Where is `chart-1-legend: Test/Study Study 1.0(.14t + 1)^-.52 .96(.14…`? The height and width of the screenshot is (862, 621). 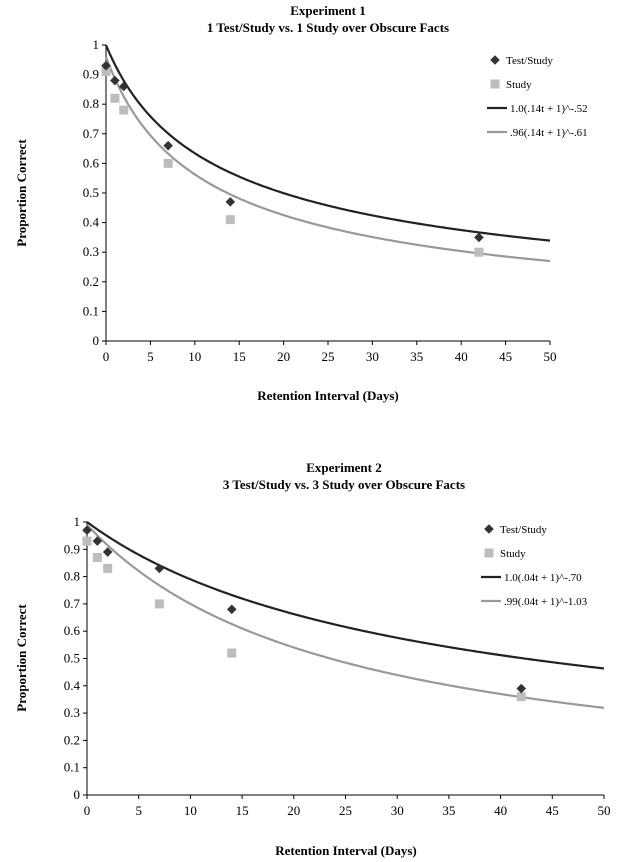
chart-1-legend: Test/Study Study 1.0(.14t + 1)^-.52 .96(.14… is located at coordinates (537, 97).